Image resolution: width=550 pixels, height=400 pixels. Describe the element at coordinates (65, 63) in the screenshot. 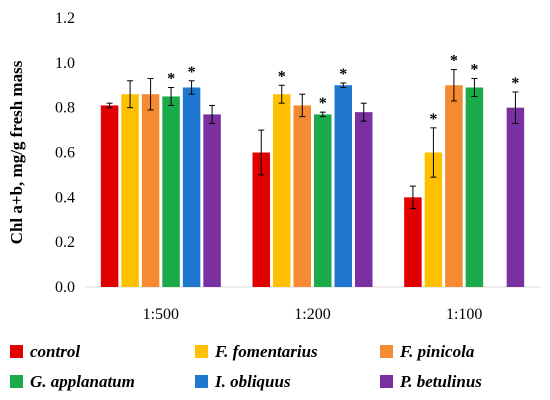

I see `y-tick-label: 1.0` at that location.